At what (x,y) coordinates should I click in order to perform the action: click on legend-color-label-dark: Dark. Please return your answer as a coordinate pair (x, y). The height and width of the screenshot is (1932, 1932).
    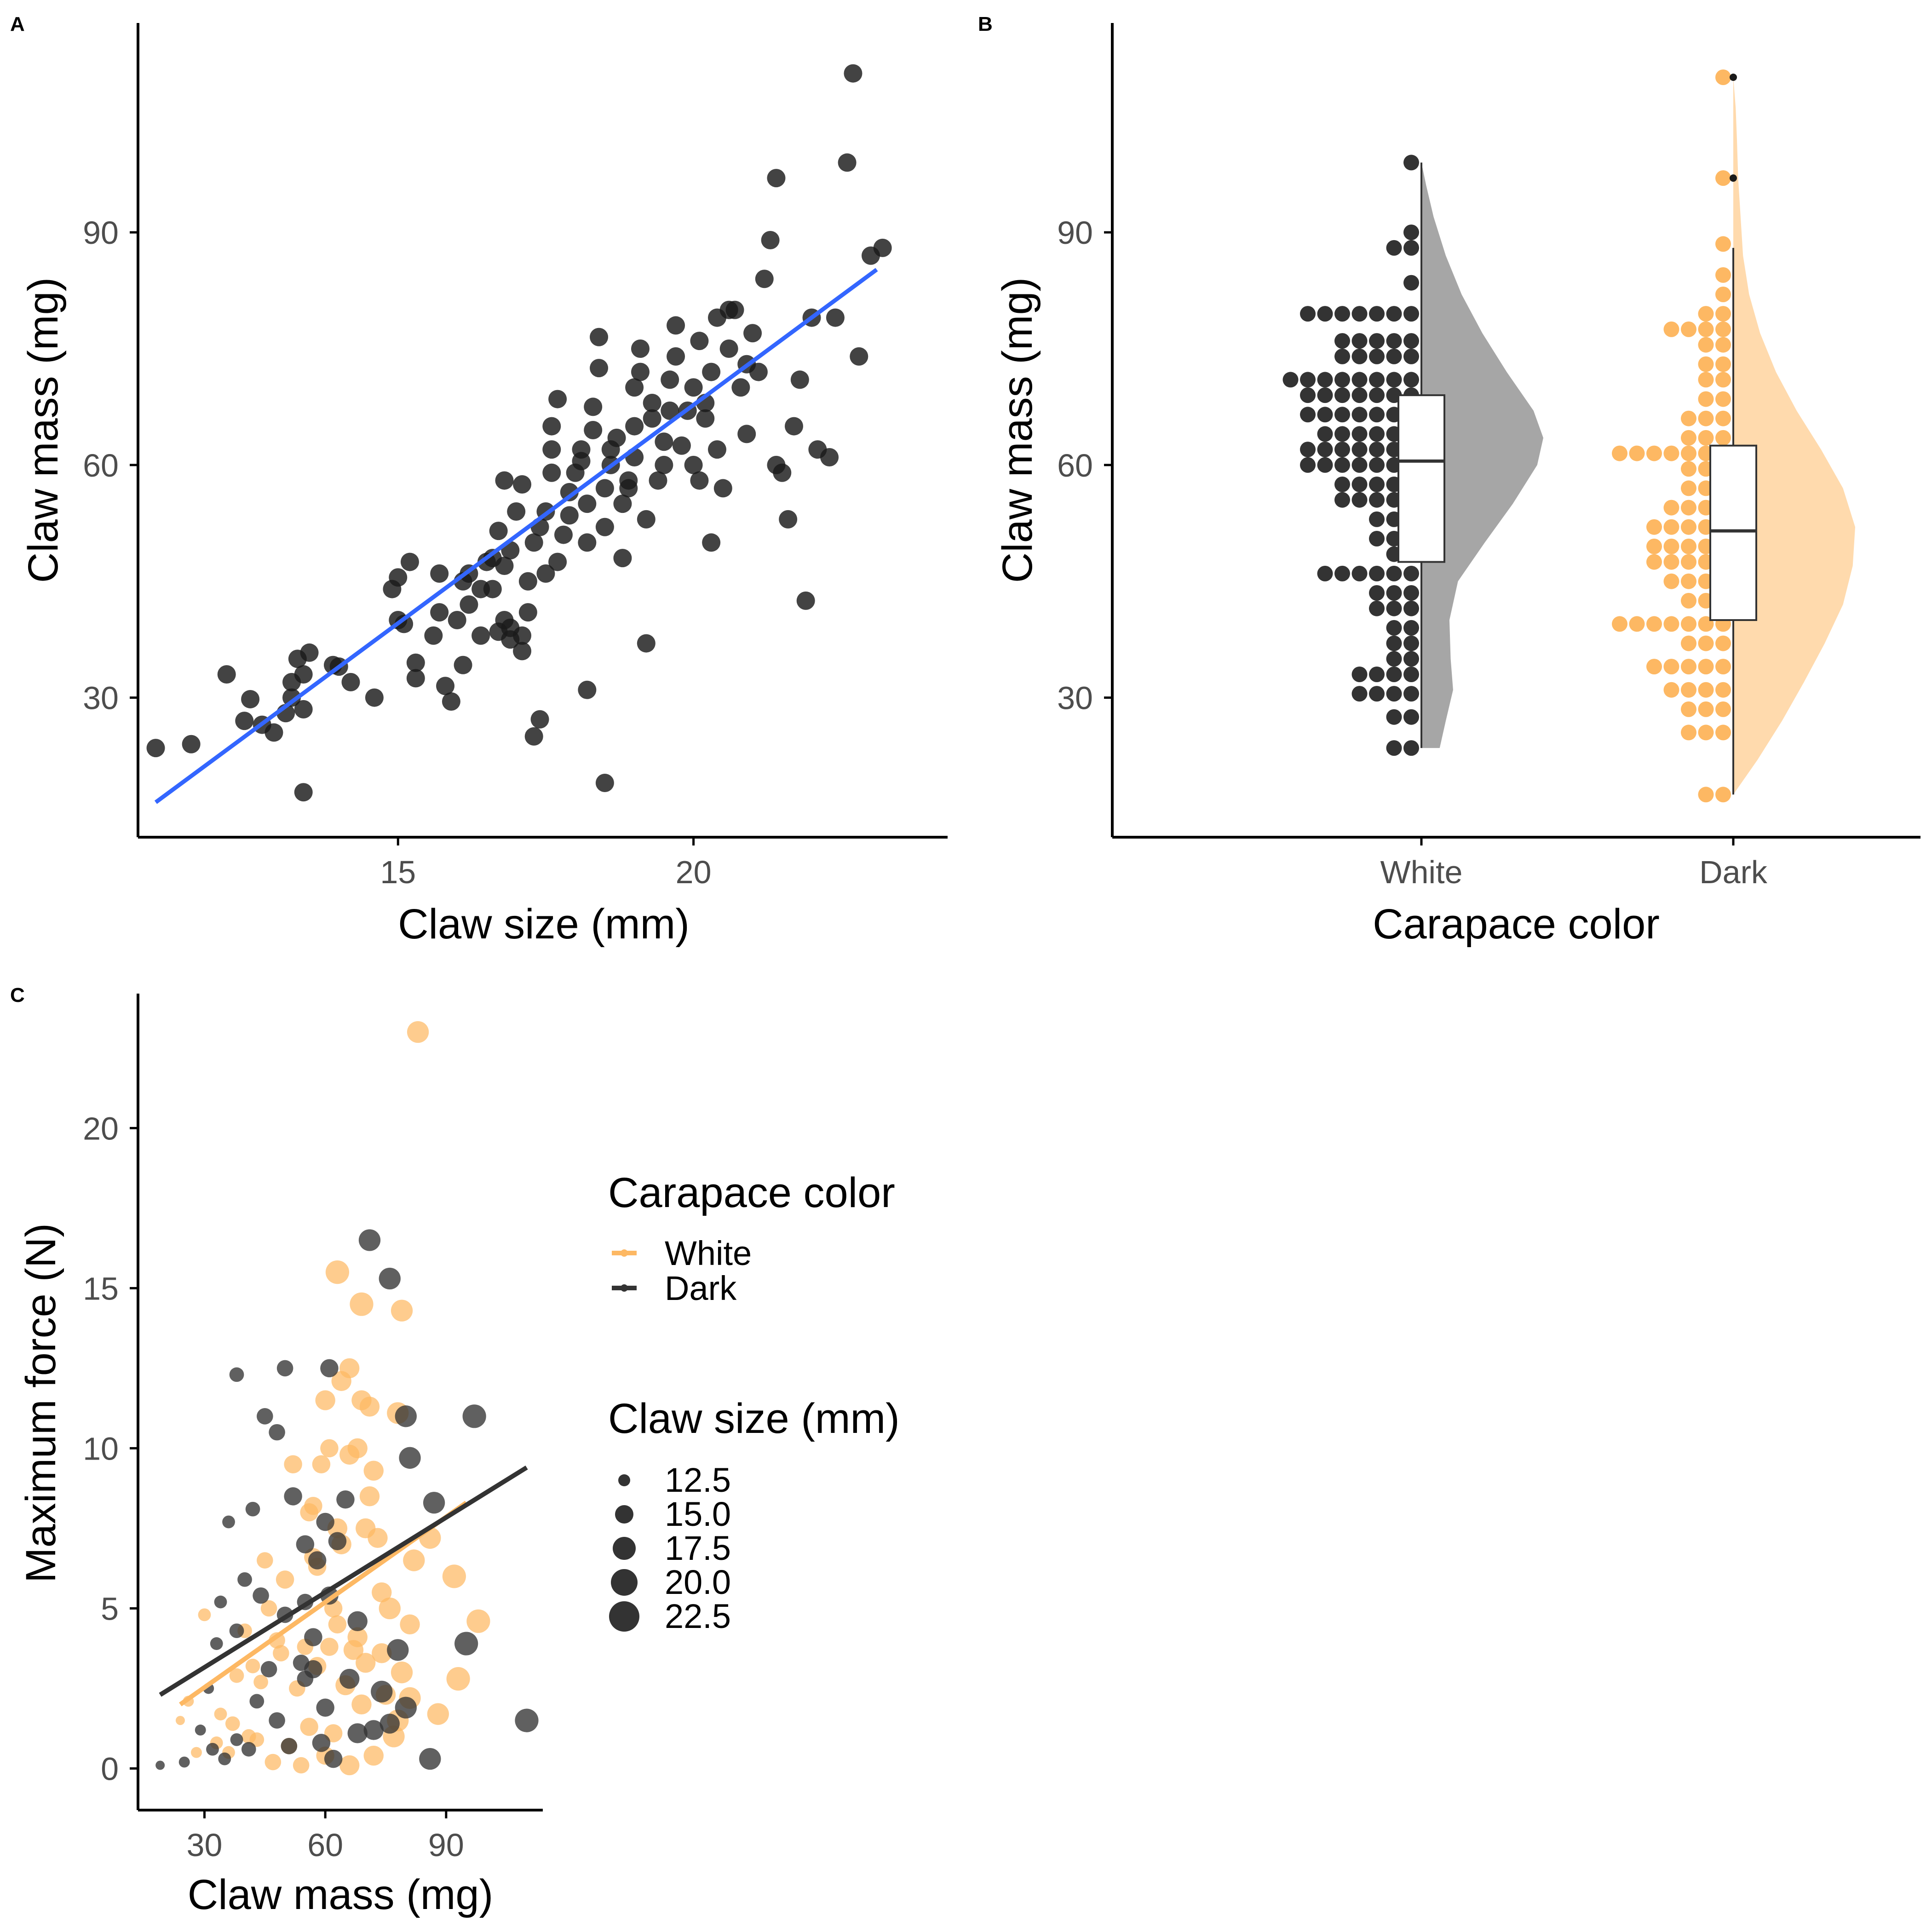
    Looking at the image, I should click on (701, 1288).